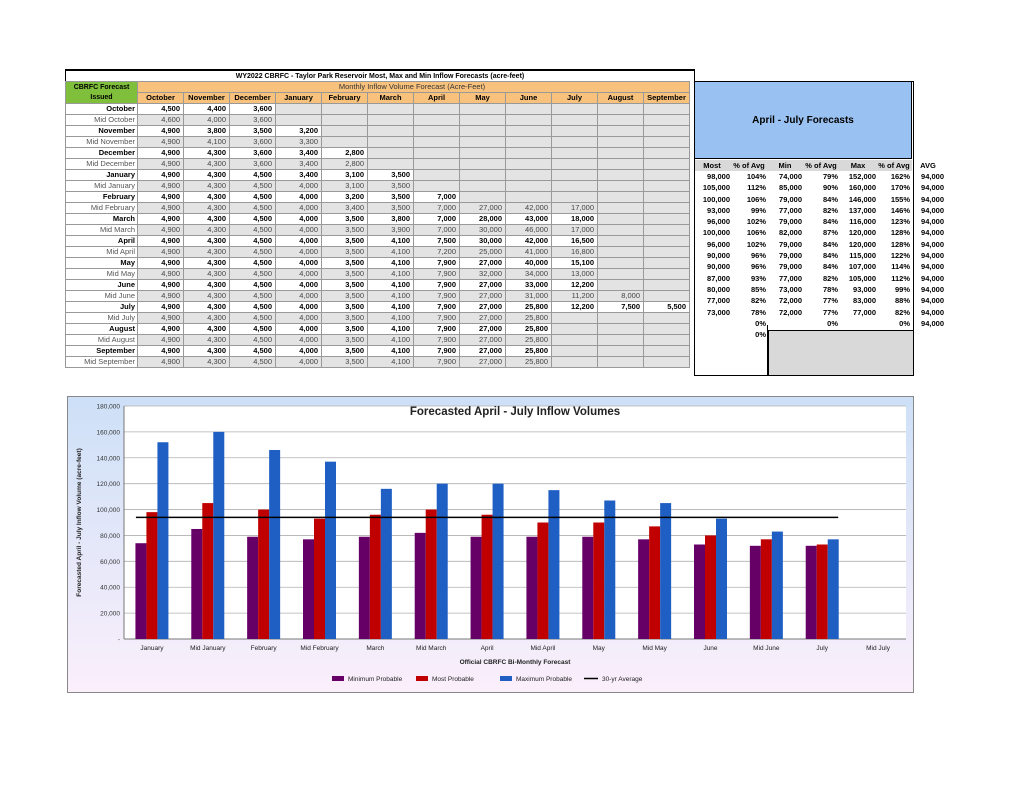  I want to click on apj-cell, so click(713, 334).